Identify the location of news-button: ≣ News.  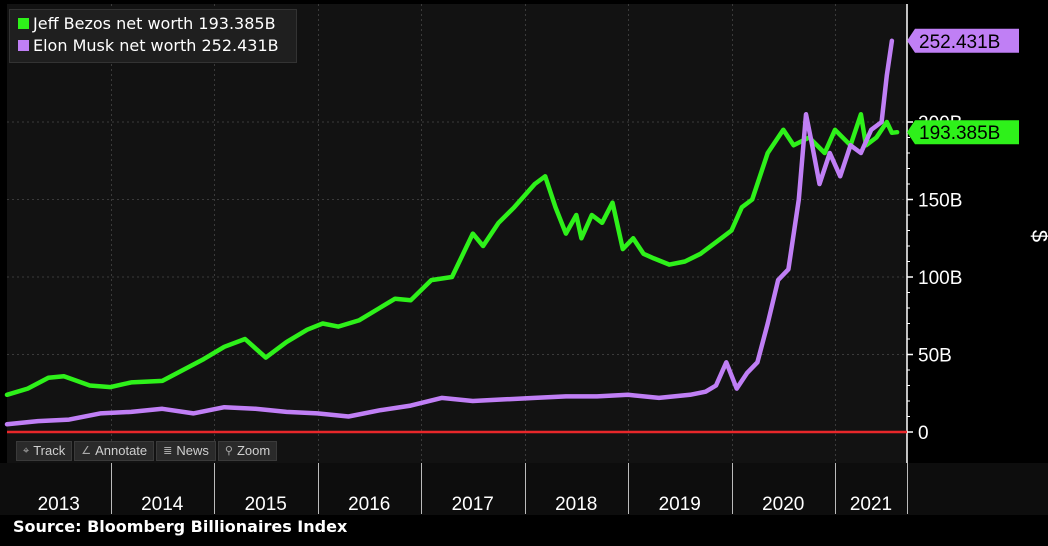
(186, 451).